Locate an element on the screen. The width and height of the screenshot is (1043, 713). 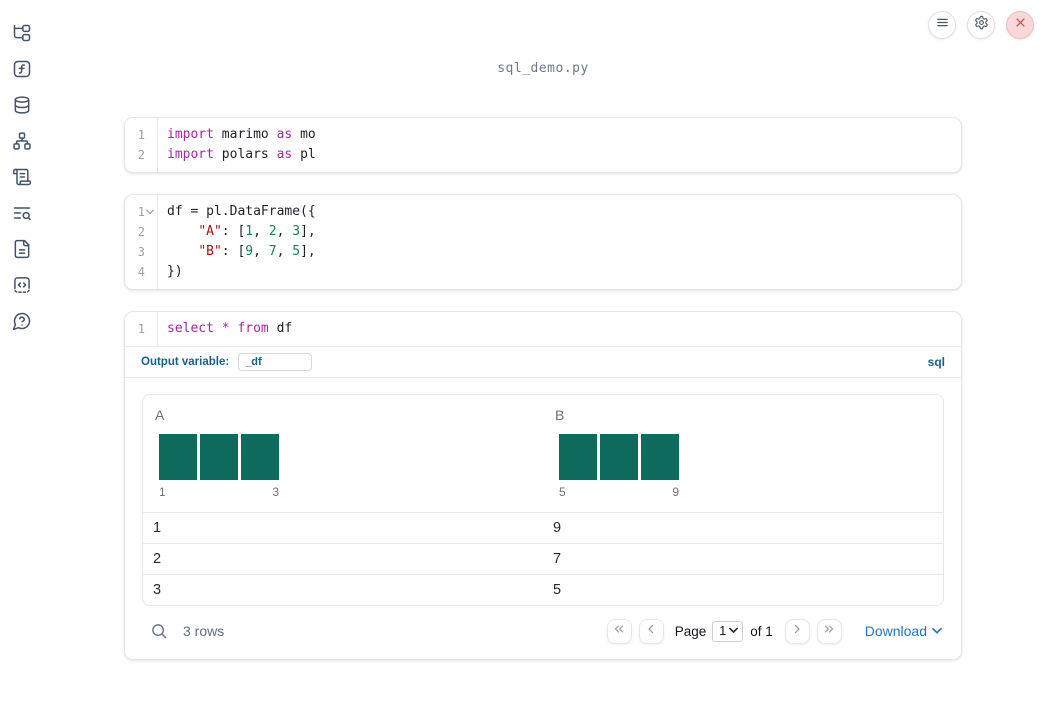
scroll-text-icon is located at coordinates (22, 177).